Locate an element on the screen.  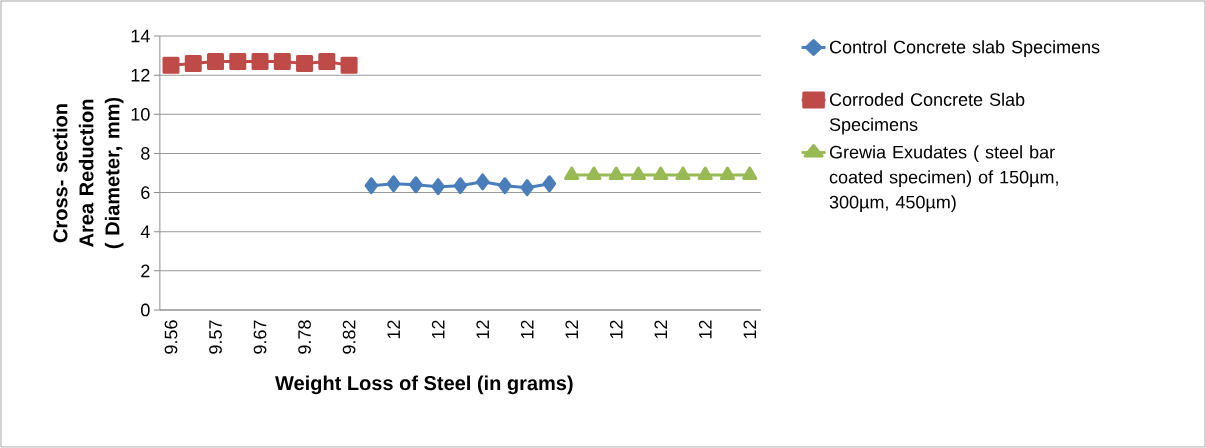
y-tick-label: 4 is located at coordinates (145, 231).